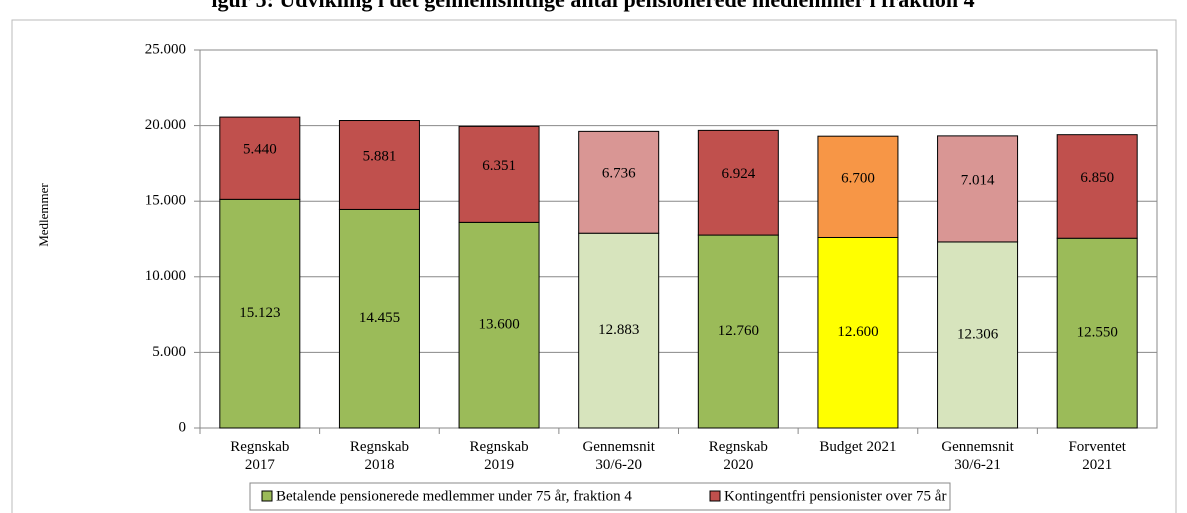 The height and width of the screenshot is (513, 1187). I want to click on x-tick-label-line: Forventet, so click(1097, 447).